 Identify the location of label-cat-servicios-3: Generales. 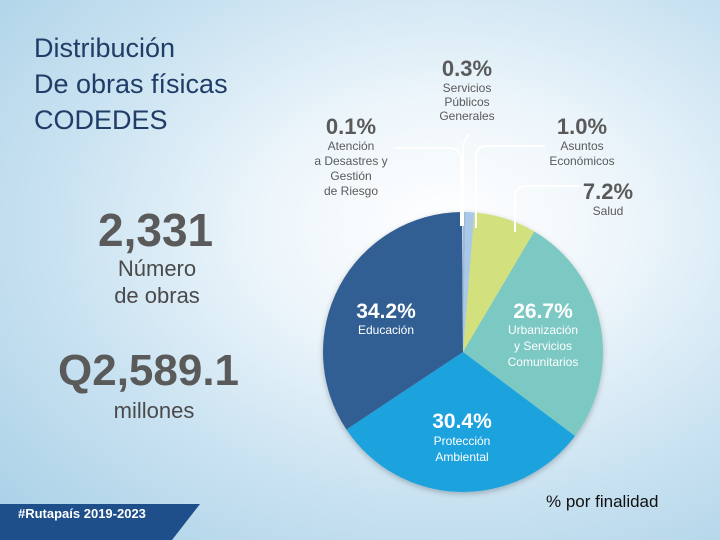
(466, 116).